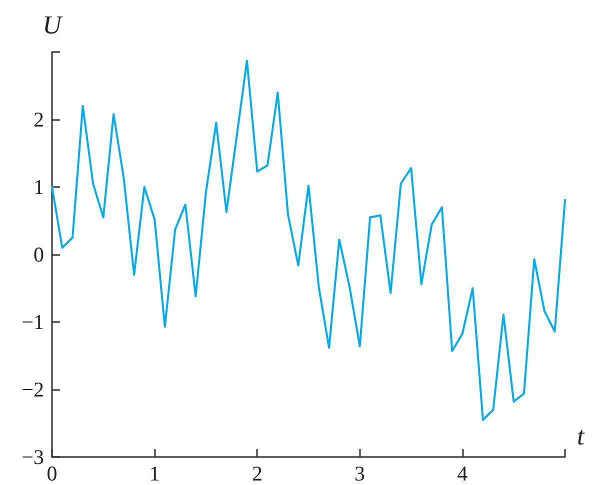 The image size is (597, 485). Describe the element at coordinates (39, 254) in the screenshot. I see `y-tick-label: 0` at that location.